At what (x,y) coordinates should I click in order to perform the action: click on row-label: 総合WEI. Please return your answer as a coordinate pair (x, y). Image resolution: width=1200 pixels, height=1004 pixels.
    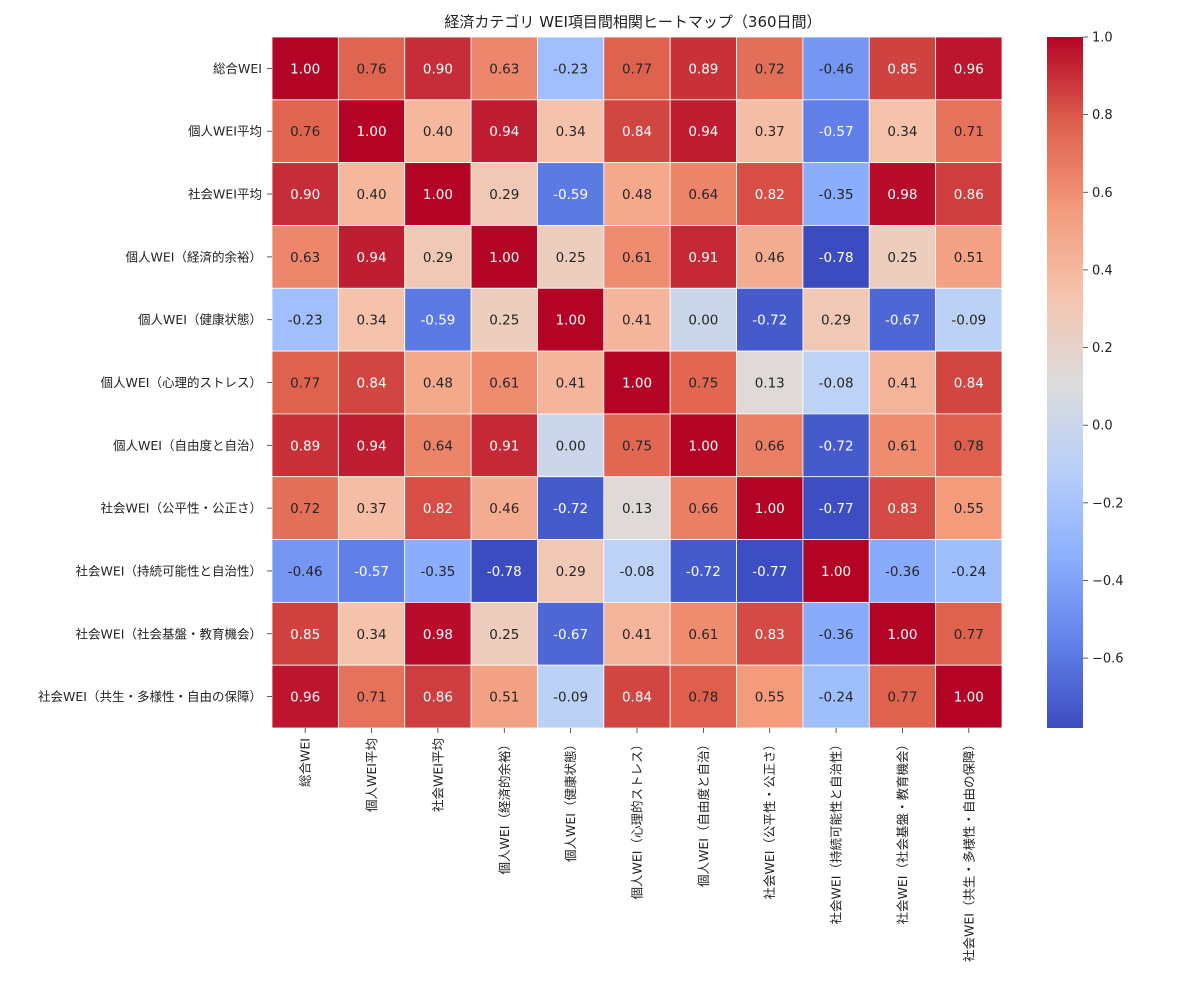
    Looking at the image, I should click on (237, 68).